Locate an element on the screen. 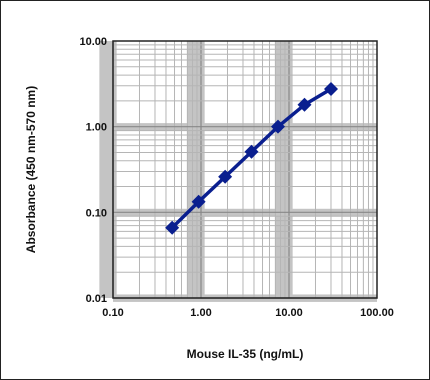 This screenshot has height=380, width=430. x-tick-label: 0.10 is located at coordinates (112, 313).